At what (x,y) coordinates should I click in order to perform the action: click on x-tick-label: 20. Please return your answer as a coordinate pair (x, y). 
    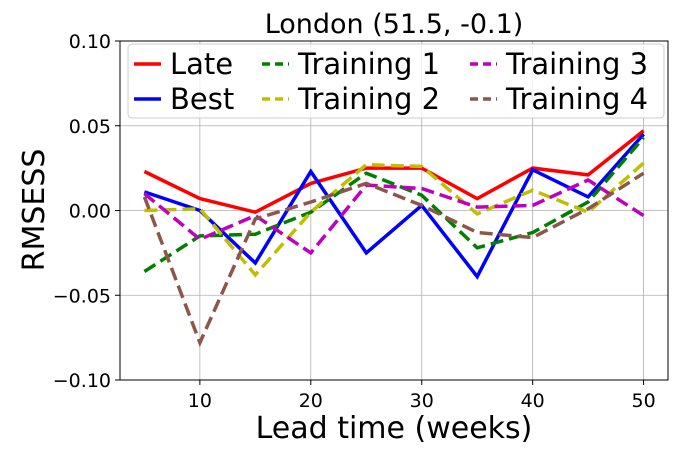
    Looking at the image, I should click on (311, 401).